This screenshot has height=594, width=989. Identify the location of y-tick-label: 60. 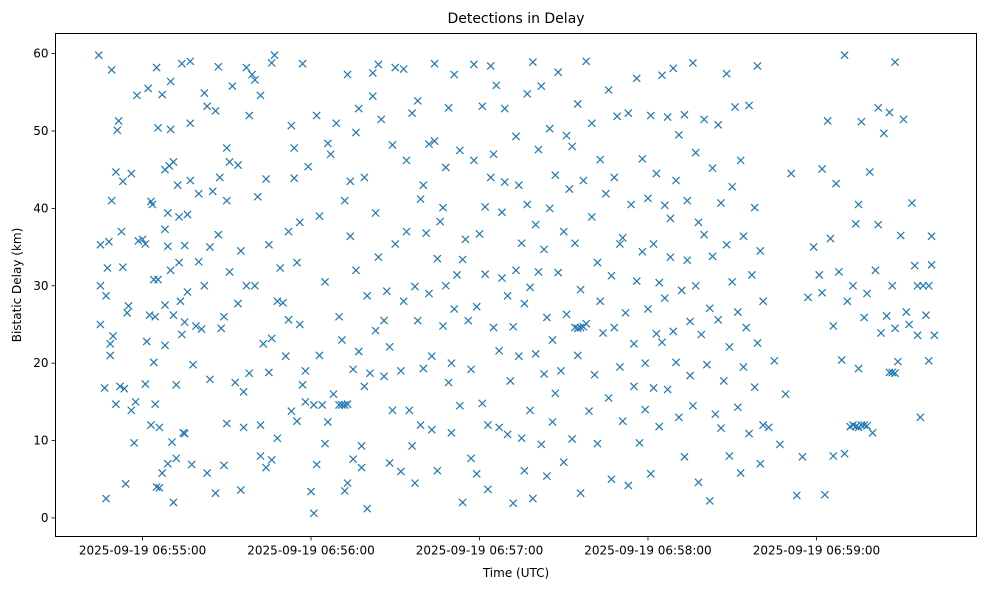
(40, 54).